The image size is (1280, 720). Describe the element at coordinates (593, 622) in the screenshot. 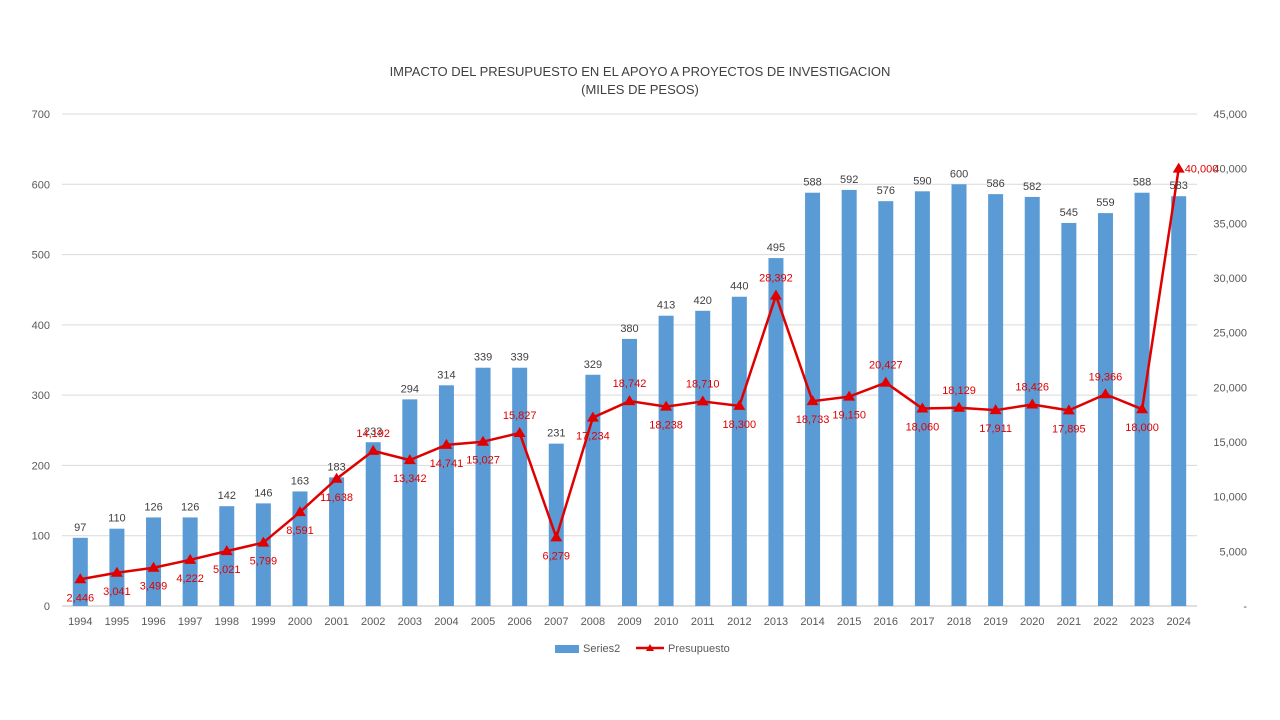

I see `x-tick-label: 2008` at that location.